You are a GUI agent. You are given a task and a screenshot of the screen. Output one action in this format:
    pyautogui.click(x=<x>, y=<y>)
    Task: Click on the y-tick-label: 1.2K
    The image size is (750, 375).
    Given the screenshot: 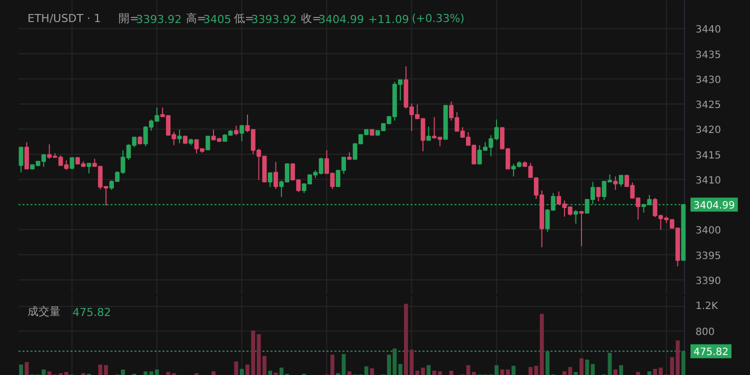 What is the action you would take?
    pyautogui.click(x=707, y=306)
    